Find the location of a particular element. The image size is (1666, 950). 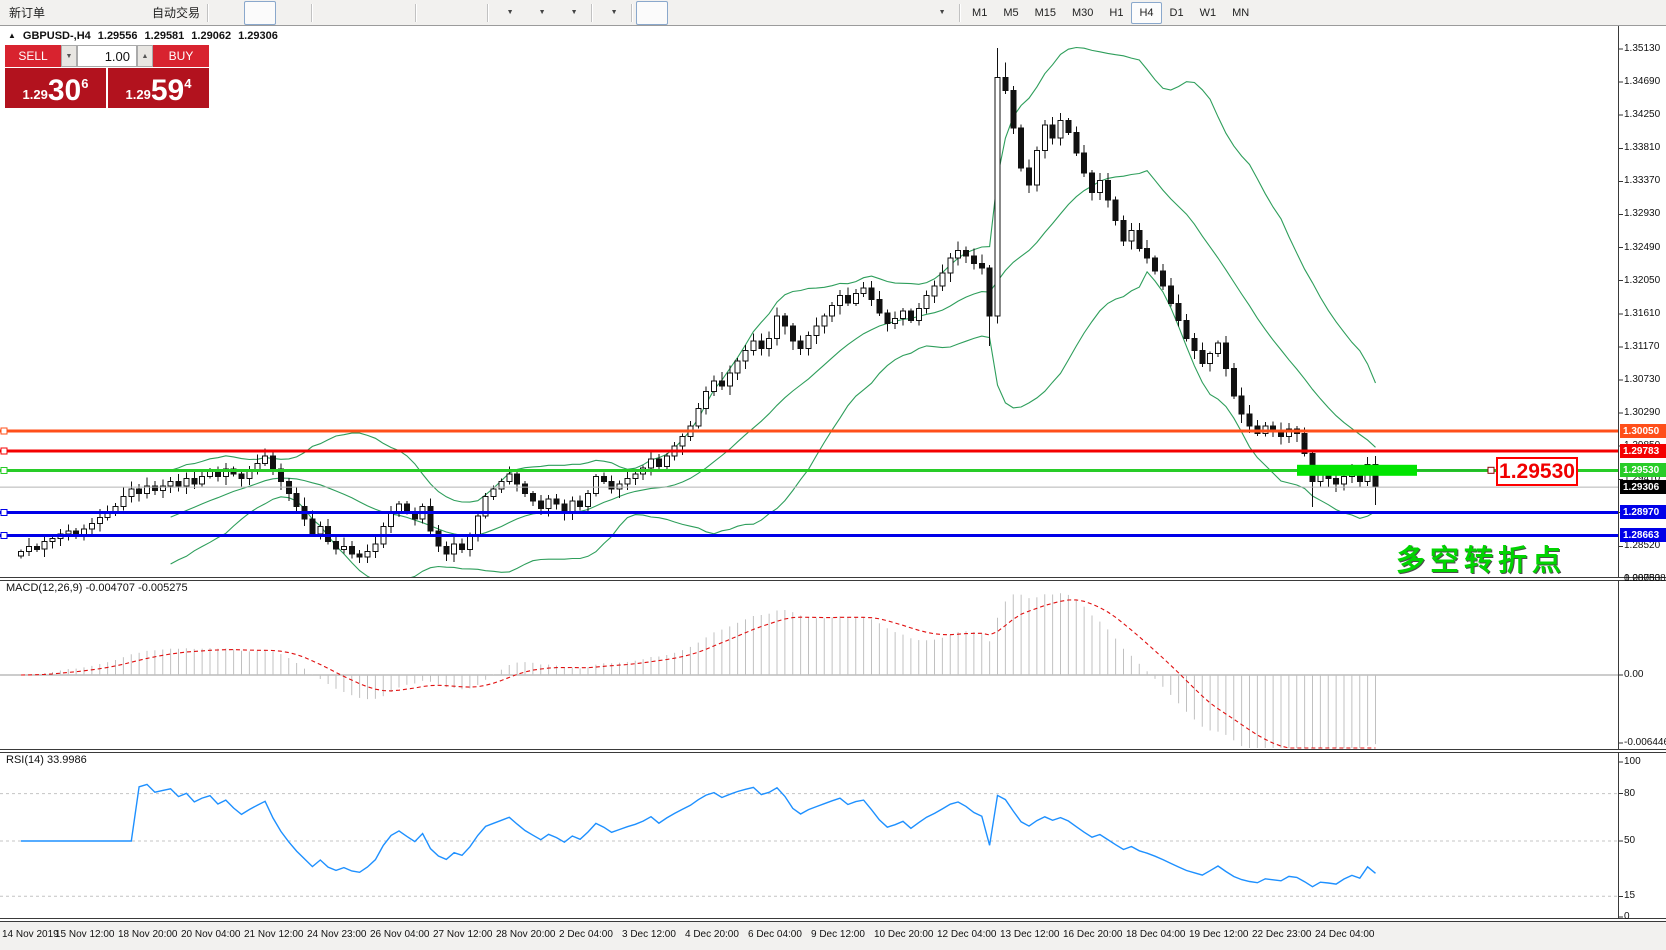

macd-rsi-separator is located at coordinates (833, 751).